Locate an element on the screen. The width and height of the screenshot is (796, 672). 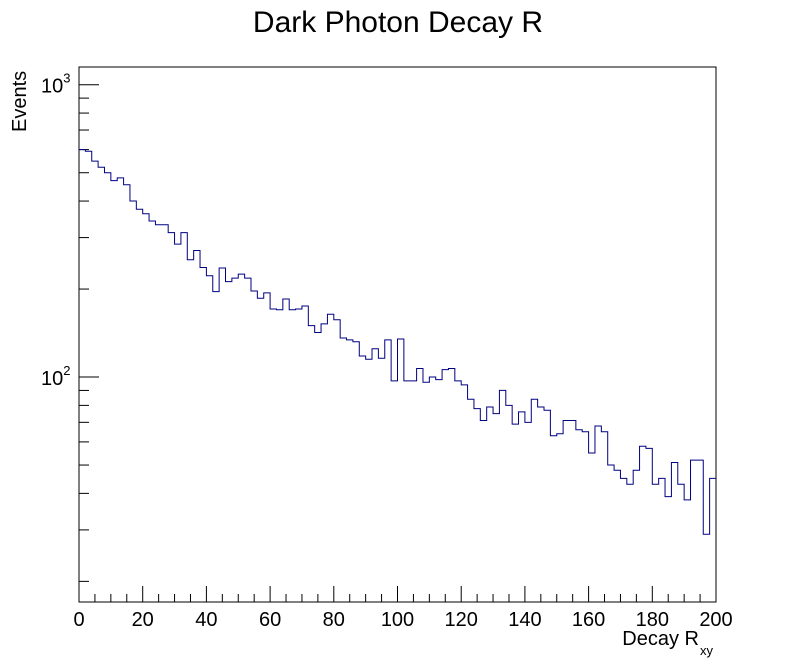
x-tick-label: 60 is located at coordinates (270, 620).